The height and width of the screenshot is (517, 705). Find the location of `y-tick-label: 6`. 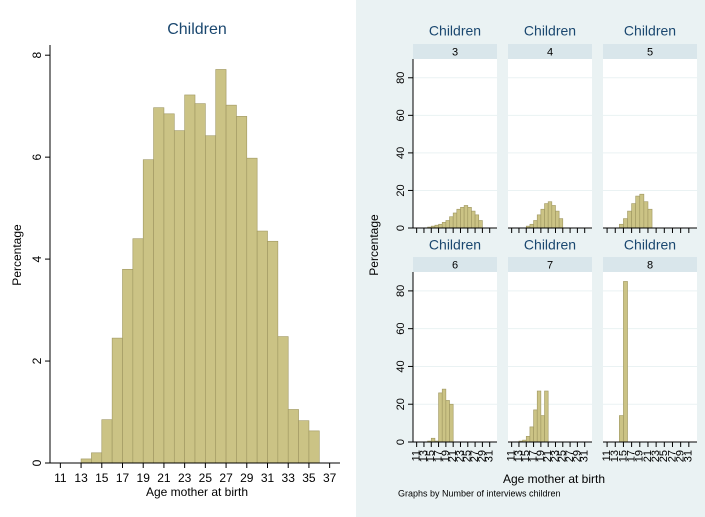

y-tick-label: 6 is located at coordinates (37, 156).